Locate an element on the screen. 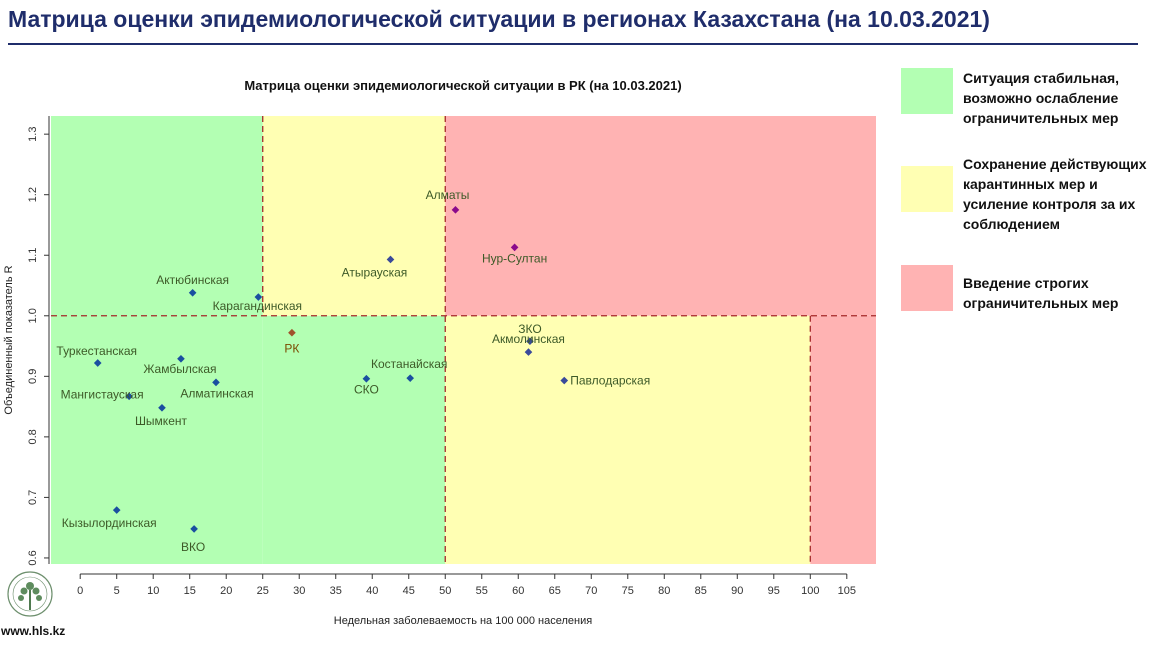 The width and height of the screenshot is (1151, 645). organization-logo-icon is located at coordinates (30, 594).